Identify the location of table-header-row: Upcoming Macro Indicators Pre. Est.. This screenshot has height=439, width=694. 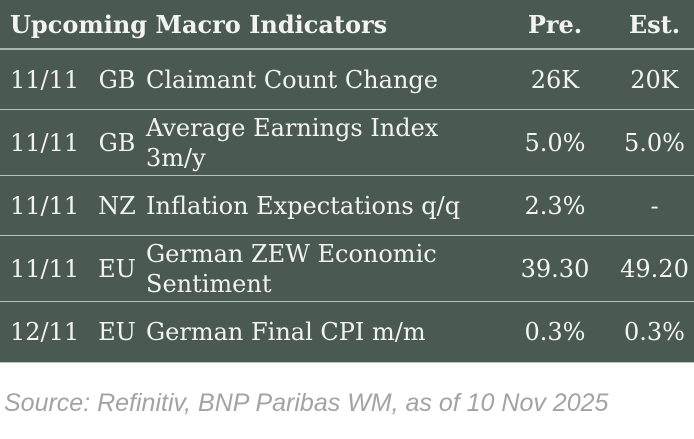
(347, 25).